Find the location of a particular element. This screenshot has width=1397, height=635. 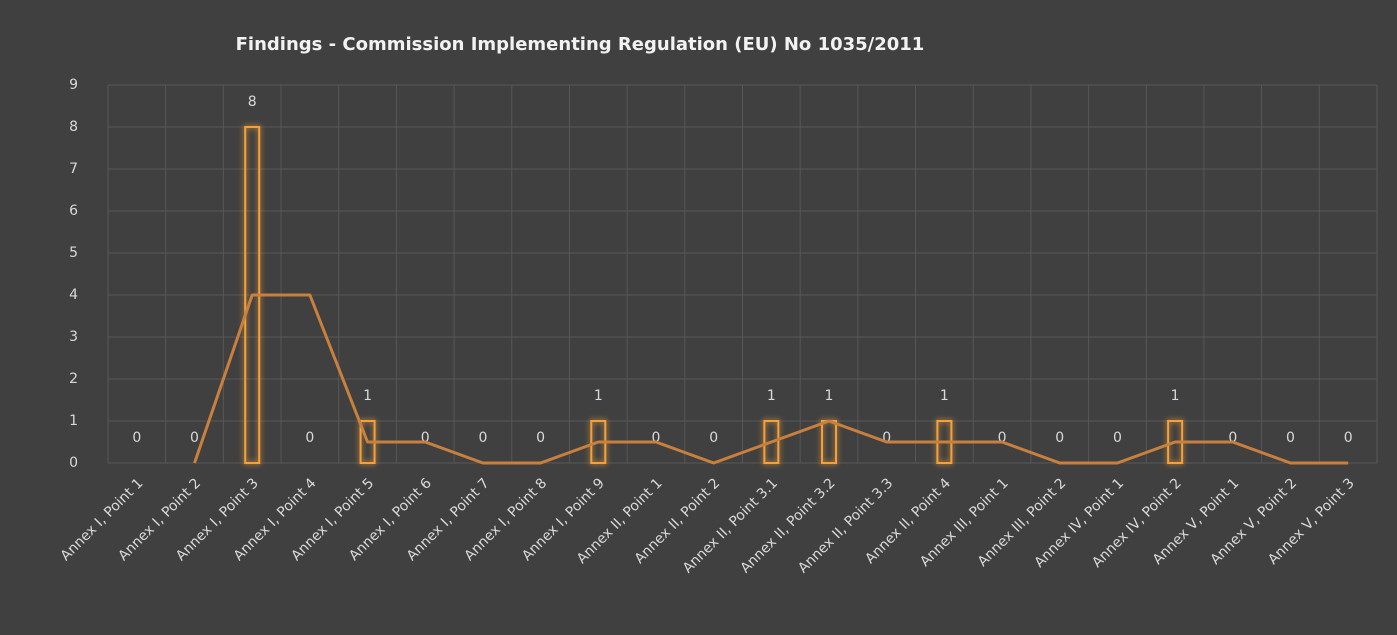

y-tick-label: 1 is located at coordinates (73, 421).